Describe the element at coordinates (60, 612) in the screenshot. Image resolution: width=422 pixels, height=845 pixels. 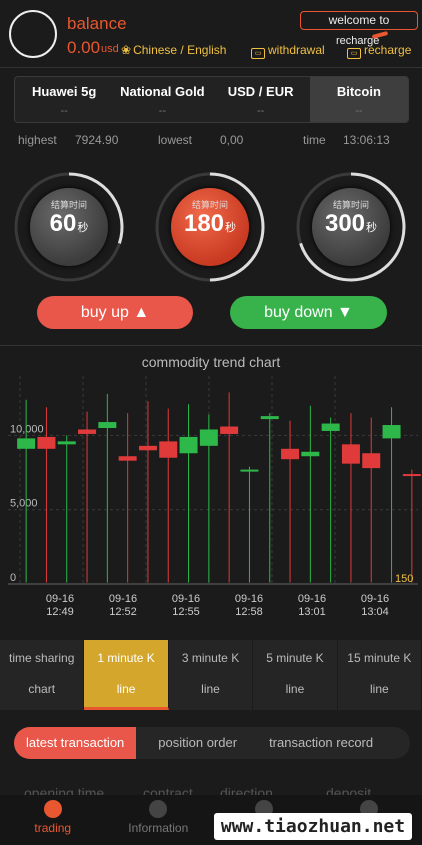
I see `x-tick-time: 12:49` at that location.